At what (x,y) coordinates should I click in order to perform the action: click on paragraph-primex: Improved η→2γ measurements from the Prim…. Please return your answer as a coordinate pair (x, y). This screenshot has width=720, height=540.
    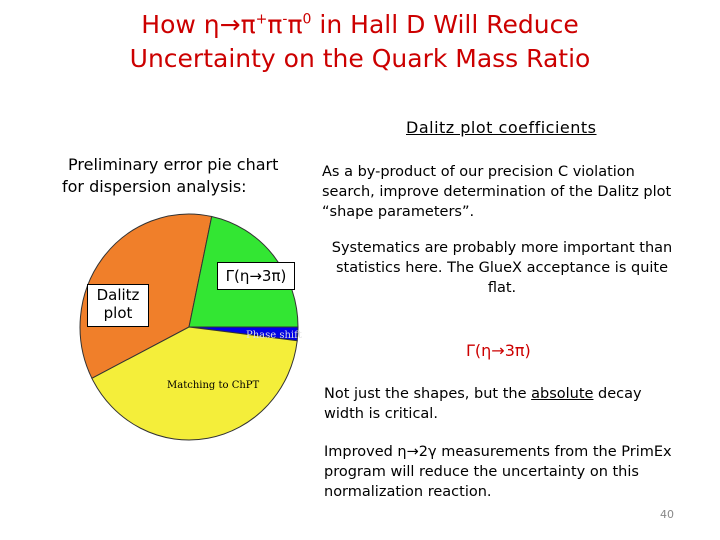
    Looking at the image, I should click on (498, 472).